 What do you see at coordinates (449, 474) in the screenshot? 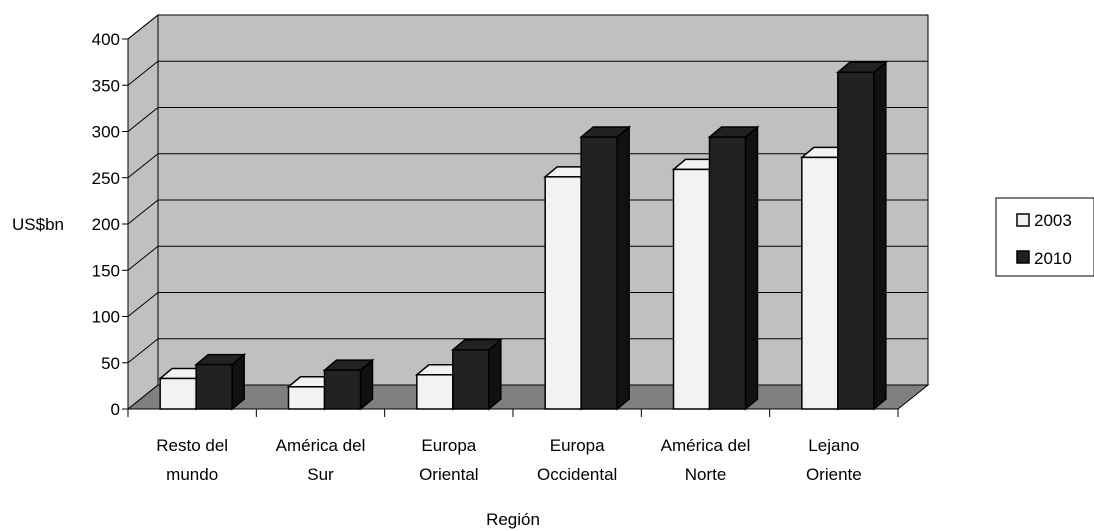
I see `x-tick-label: Oriental` at bounding box center [449, 474].